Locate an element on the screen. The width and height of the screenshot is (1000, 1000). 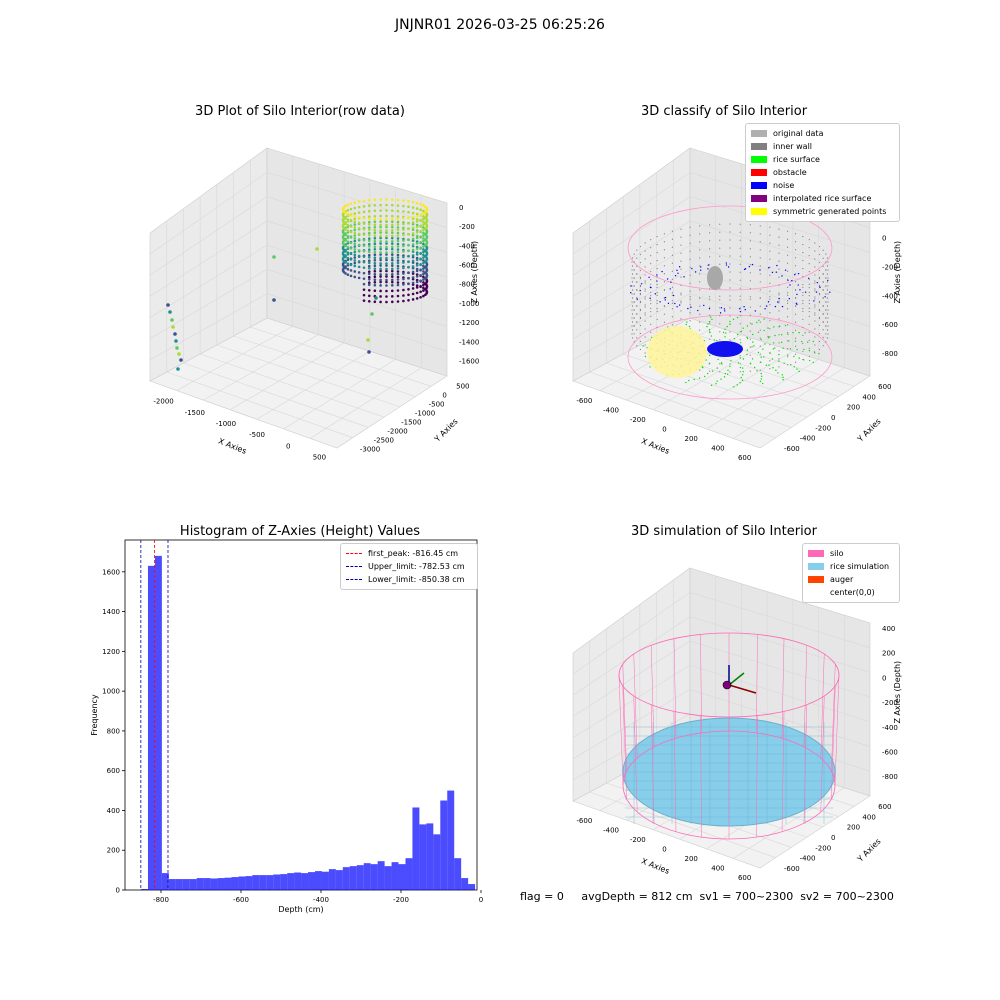
plot-1-ytick-label: 400 is located at coordinates (868, 397).